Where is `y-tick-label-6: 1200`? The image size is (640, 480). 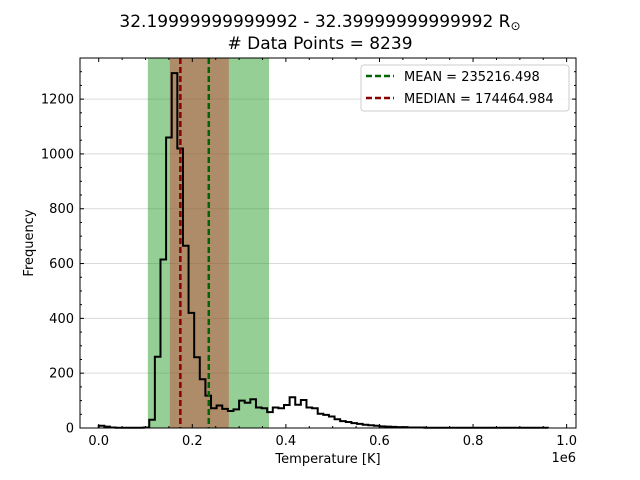 y-tick-label-6: 1200 is located at coordinates (57, 100).